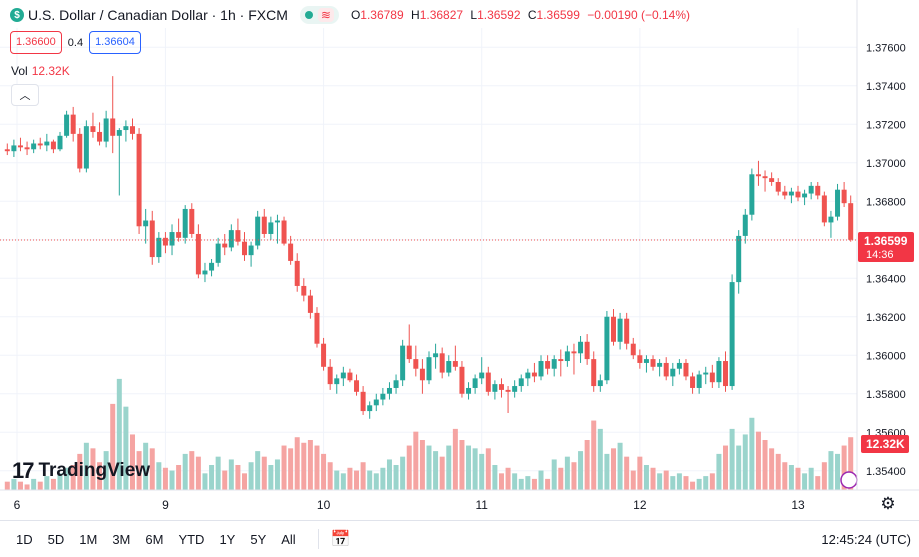 This screenshot has width=919, height=557. I want to click on tradingview-logo: 17 TradingView, so click(81, 471).